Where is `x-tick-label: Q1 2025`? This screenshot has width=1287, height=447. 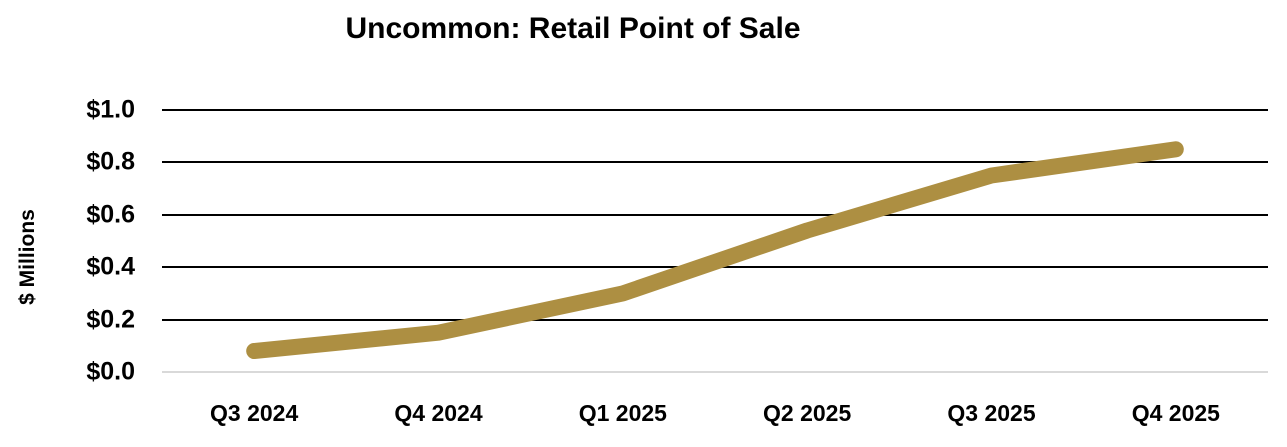
x-tick-label: Q1 2025 is located at coordinates (622, 413).